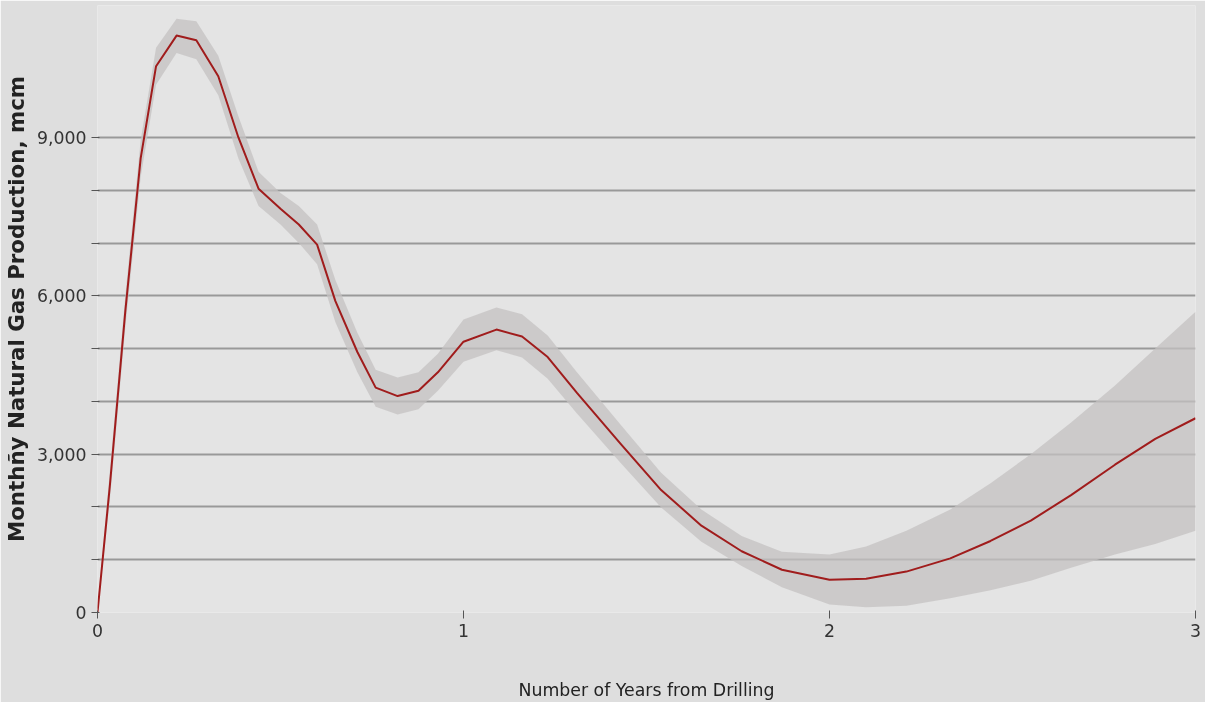  Describe the element at coordinates (81, 613) in the screenshot. I see `y-tick-label: 0` at that location.